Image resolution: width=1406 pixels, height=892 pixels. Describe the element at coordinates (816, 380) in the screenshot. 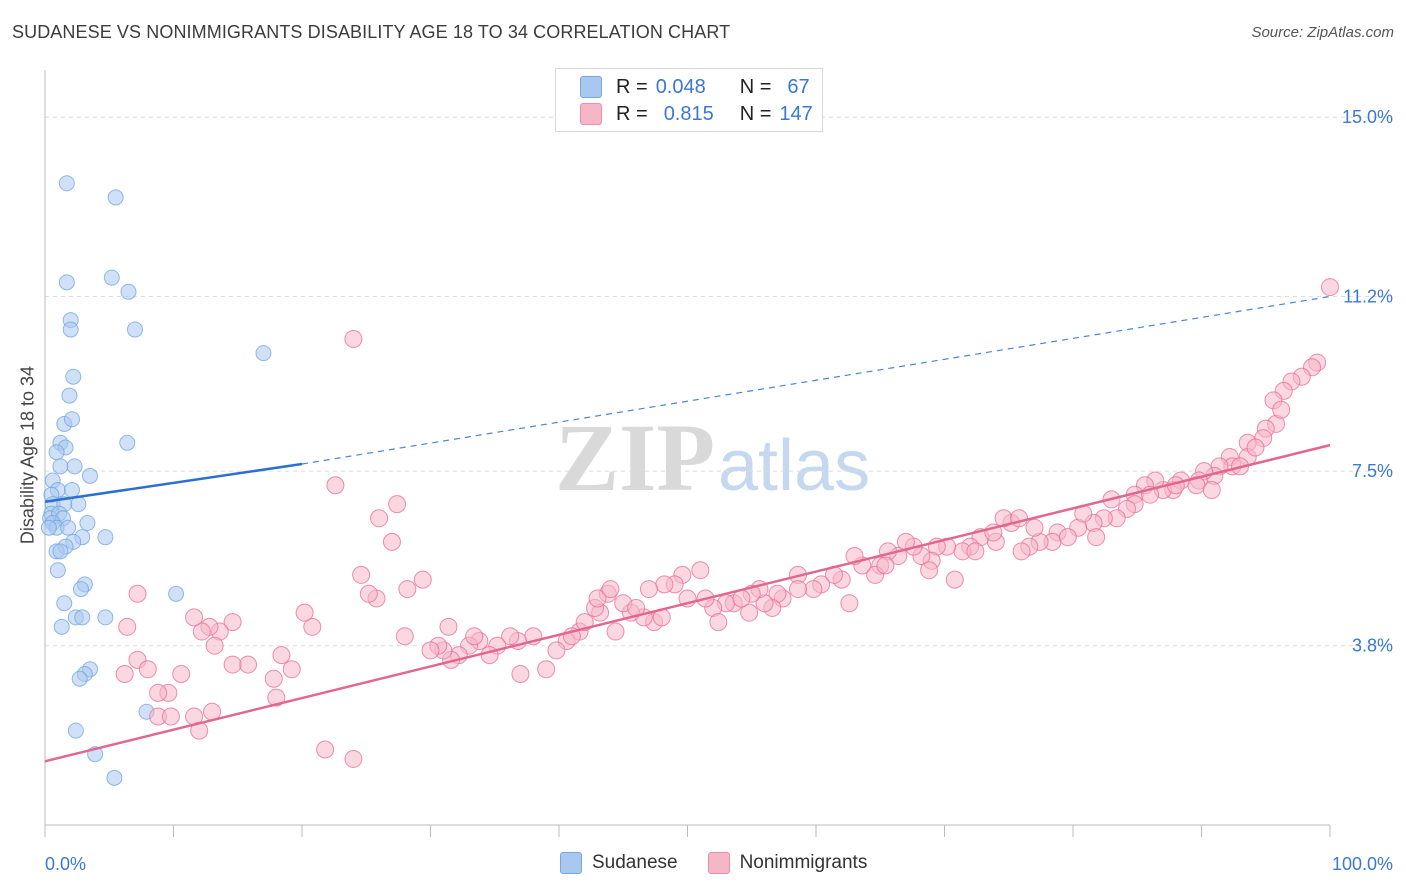

I see `trend-line-sudanese-extension` at that location.